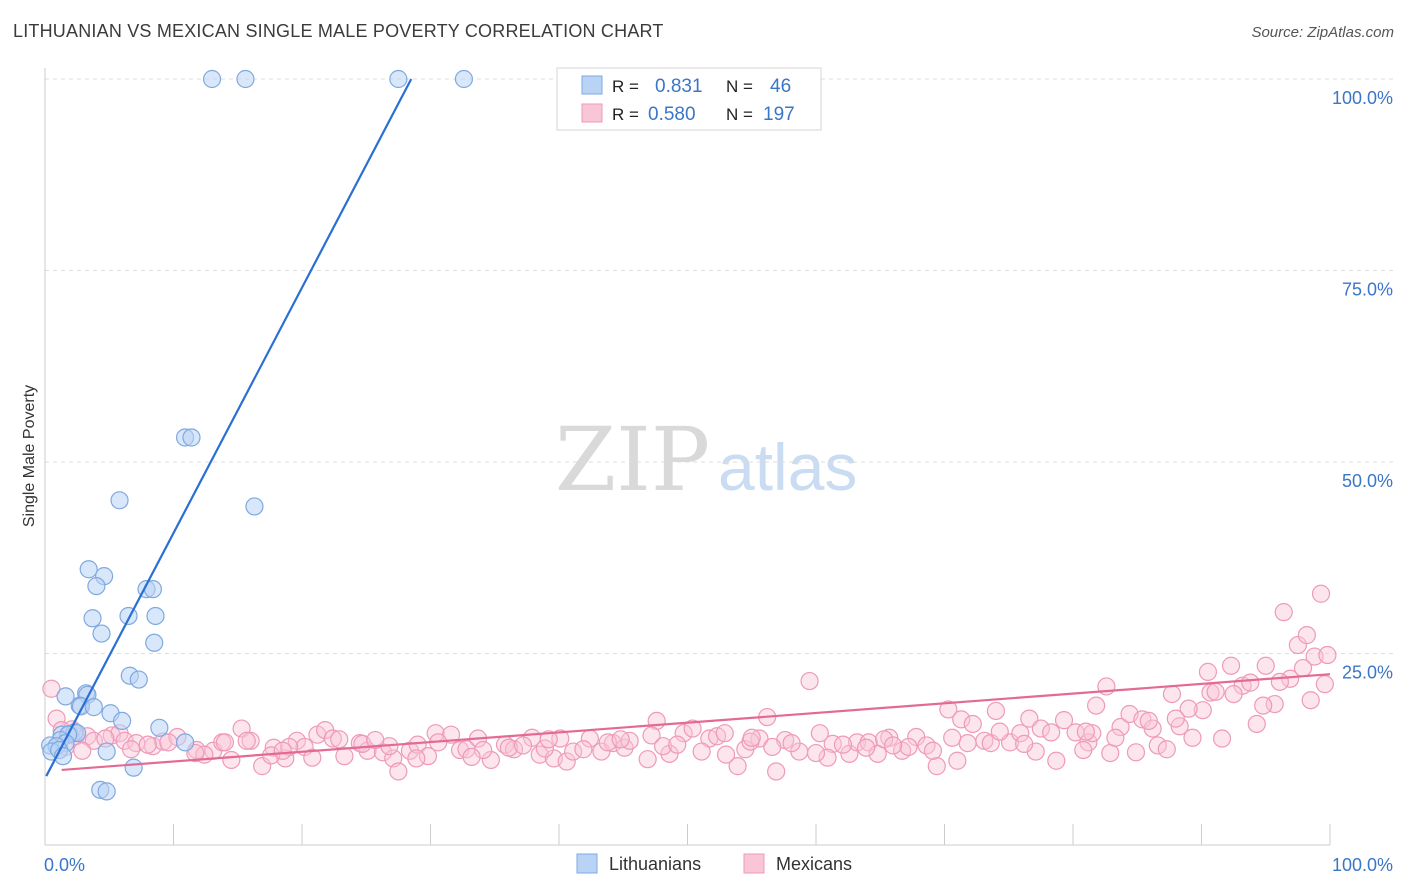  Describe the element at coordinates (1362, 865) in the screenshot. I see `x-tick-label-1: 100.0%` at that location.